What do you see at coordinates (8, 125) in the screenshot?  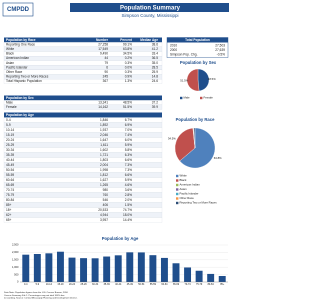 I see `table-cell: 5-9` at bounding box center [8, 125].